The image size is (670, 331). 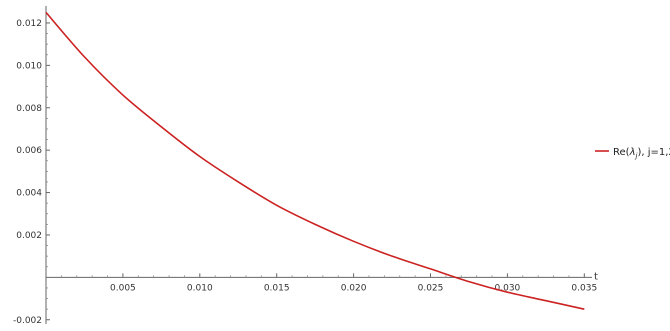 I want to click on legend-label: Re(λj), j=1,2, so click(x=641, y=153).